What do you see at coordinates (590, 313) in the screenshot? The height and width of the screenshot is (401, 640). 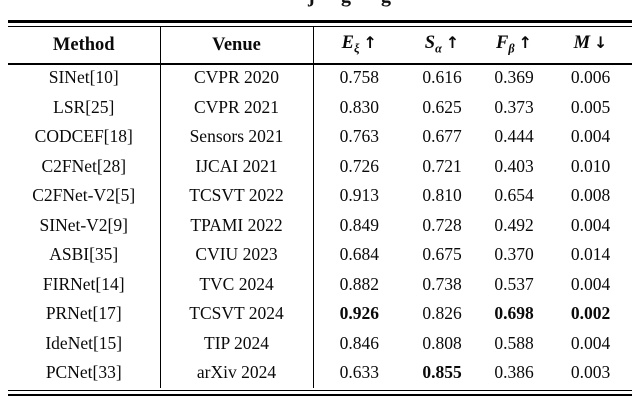 I see `metric-cell-best: 0.002` at bounding box center [590, 313].